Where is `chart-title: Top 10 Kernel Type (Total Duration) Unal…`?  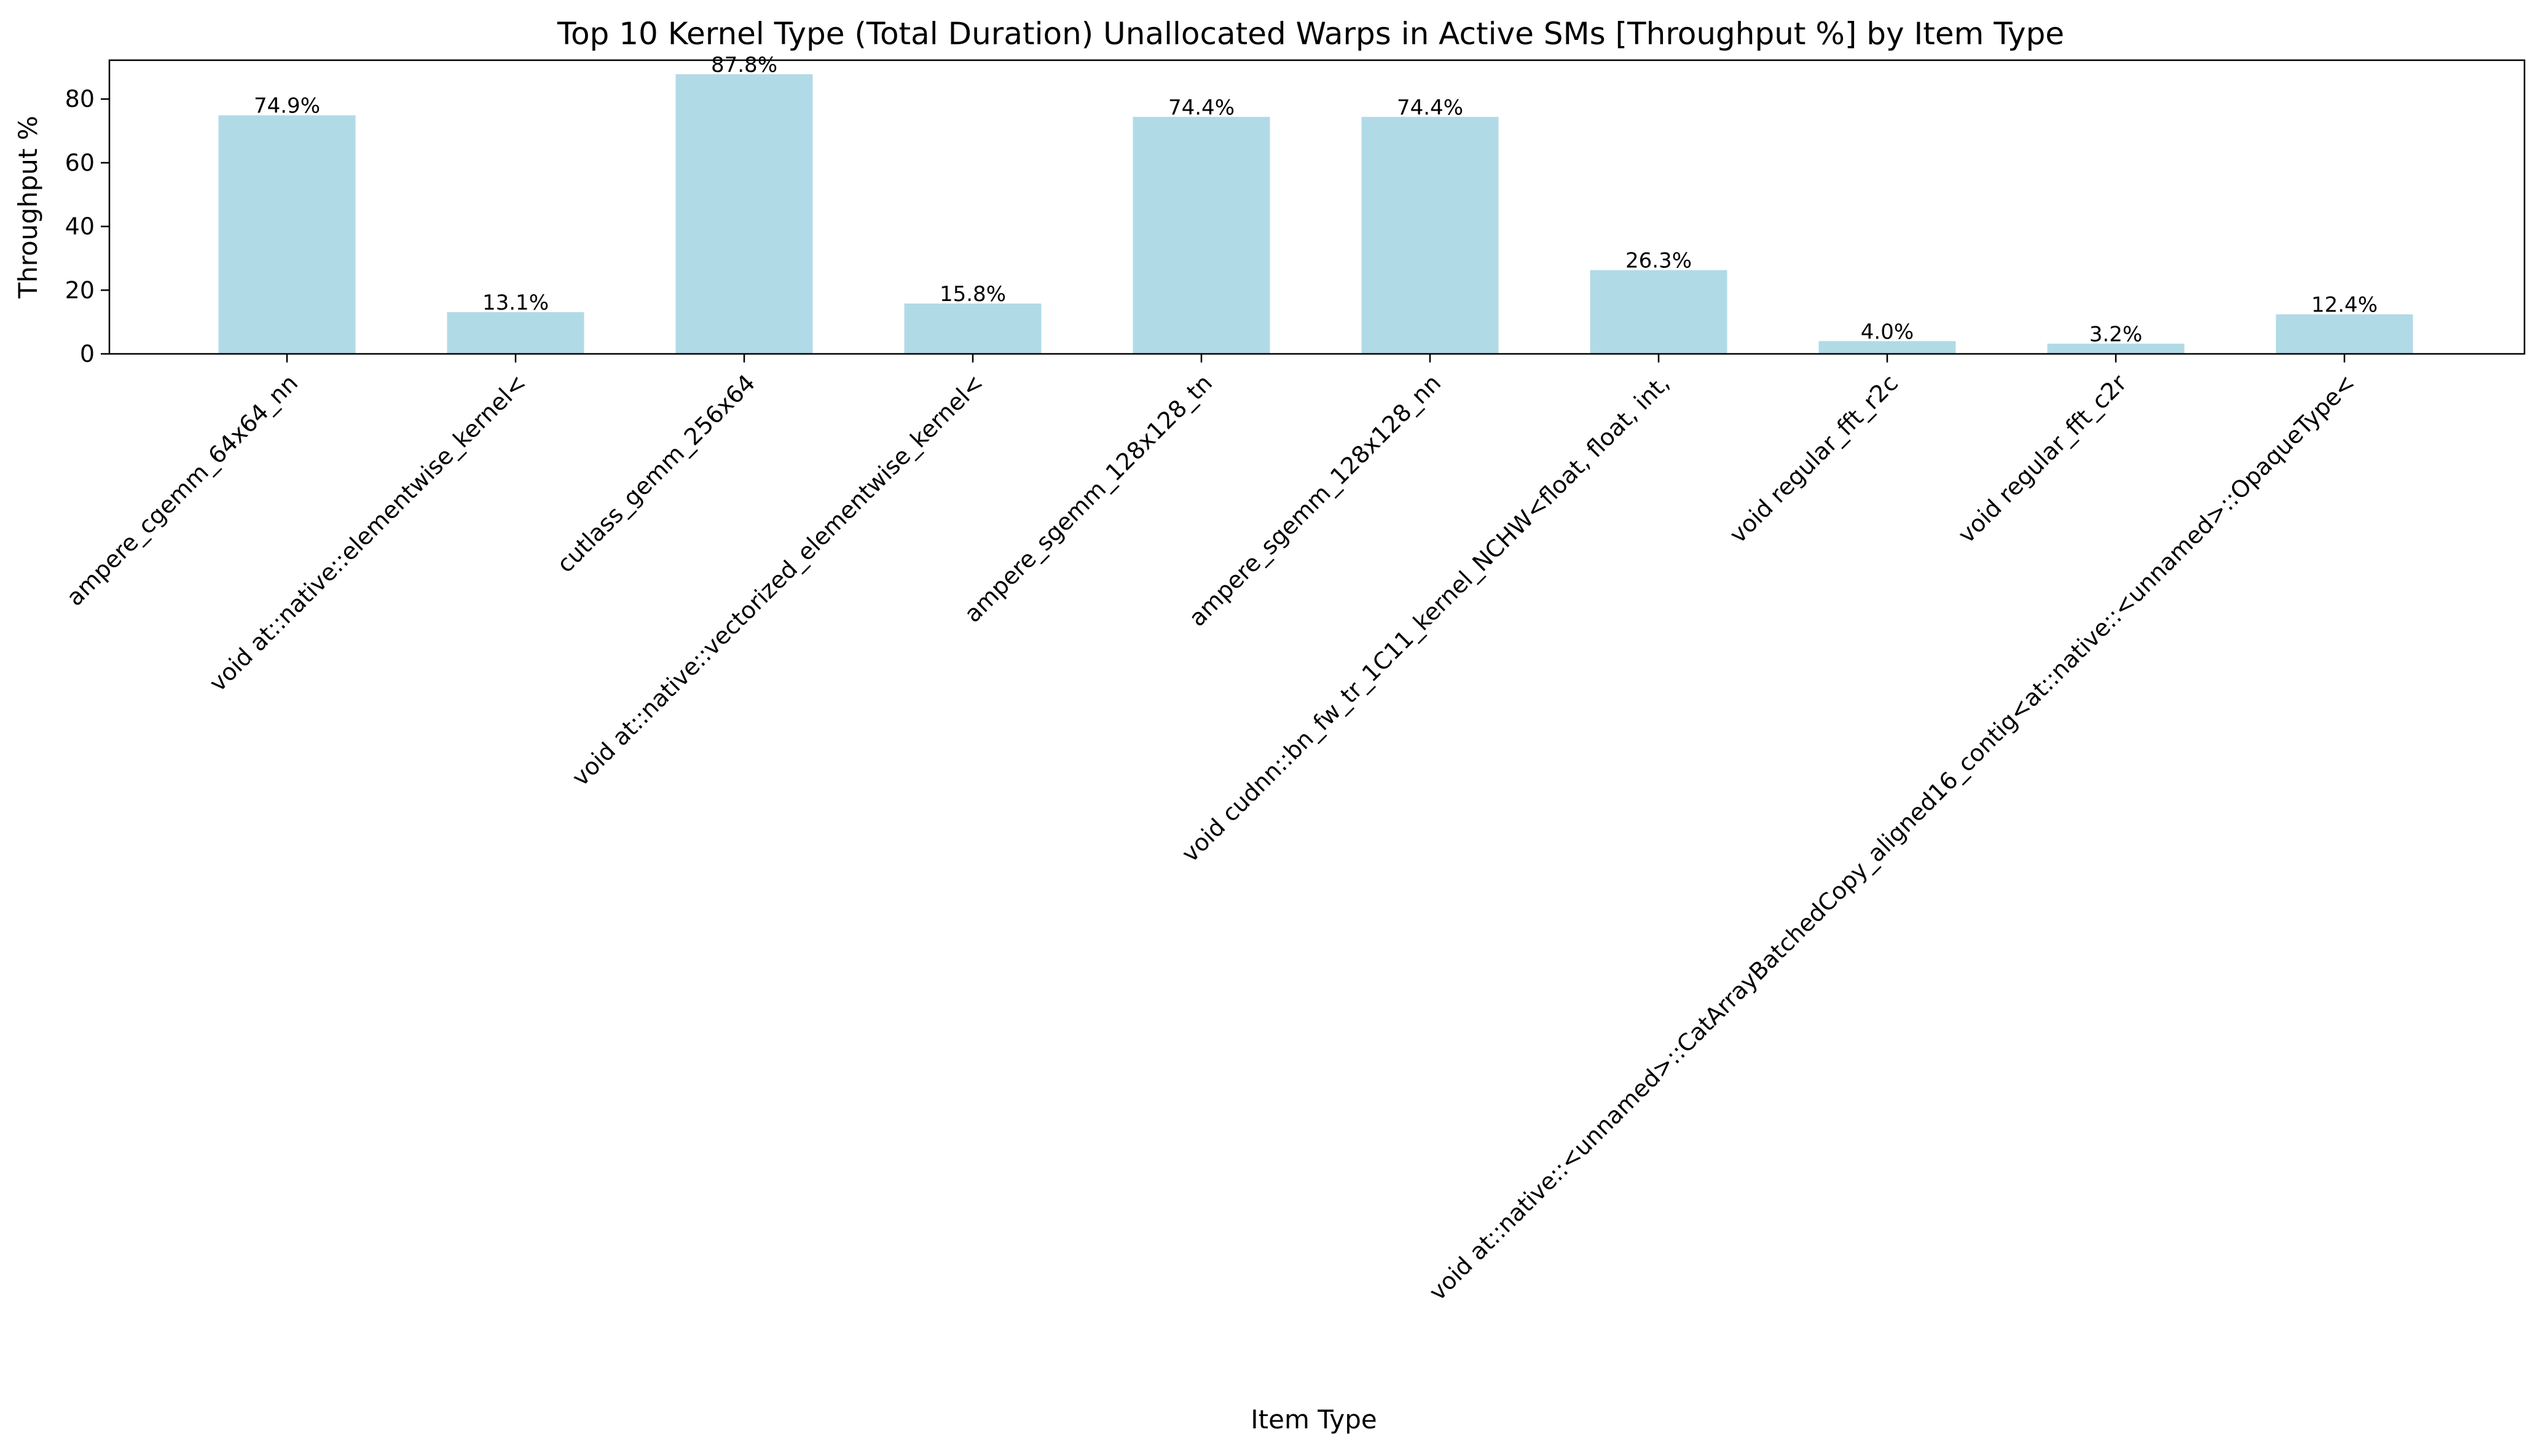
chart-title: Top 10 Kernel Type (Total Duration) Unal… is located at coordinates (1310, 34).